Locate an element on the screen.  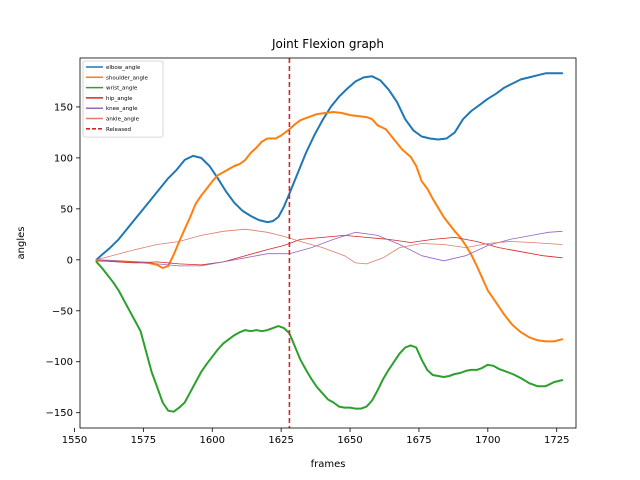
y-tick-label: −150 is located at coordinates (59, 413).